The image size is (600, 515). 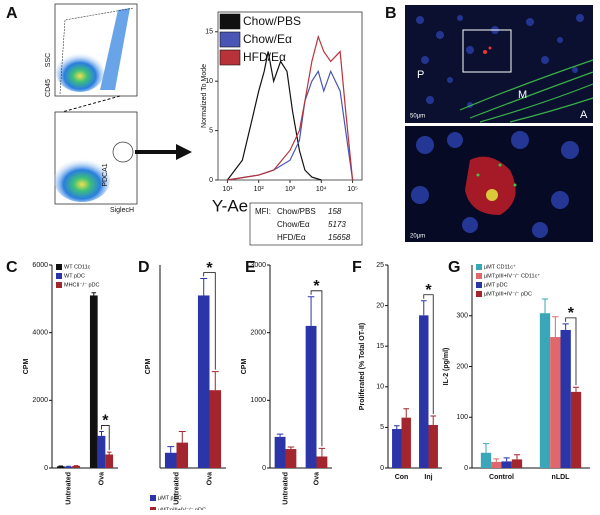 I want to click on flow-bottom: PDCA1 SiglecH, so click(x=95, y=163).